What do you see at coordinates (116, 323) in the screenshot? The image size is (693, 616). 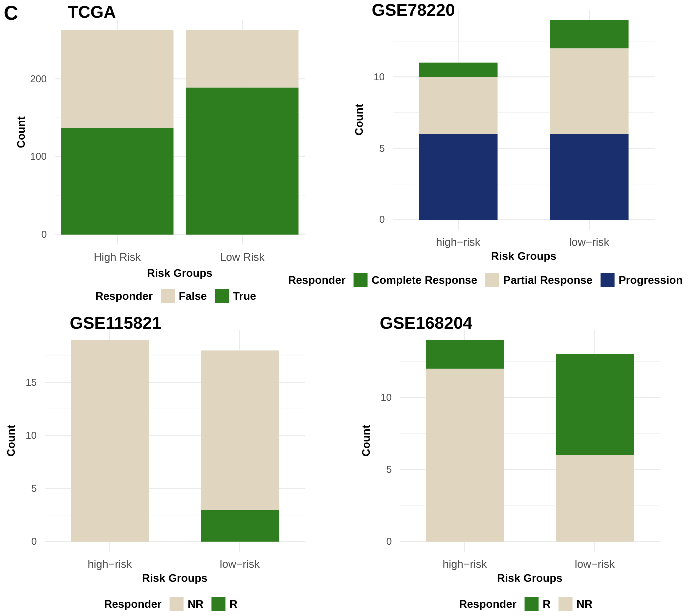 I see `chart-title: GSE115821` at bounding box center [116, 323].